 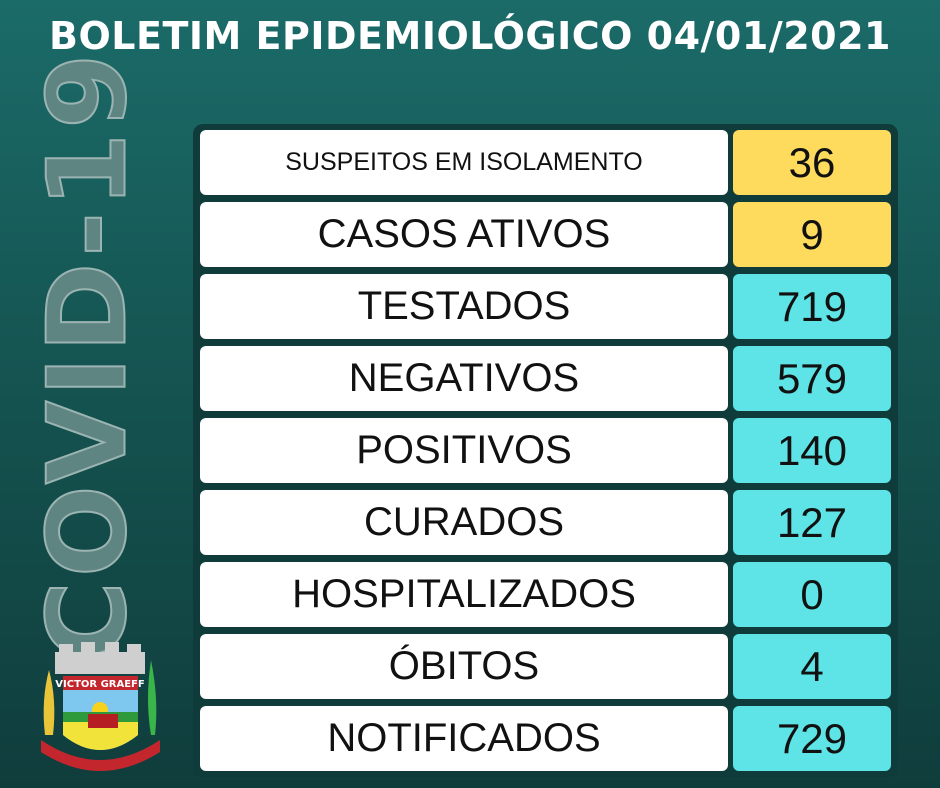 What do you see at coordinates (812, 162) in the screenshot?
I see `stat-value: 36` at bounding box center [812, 162].